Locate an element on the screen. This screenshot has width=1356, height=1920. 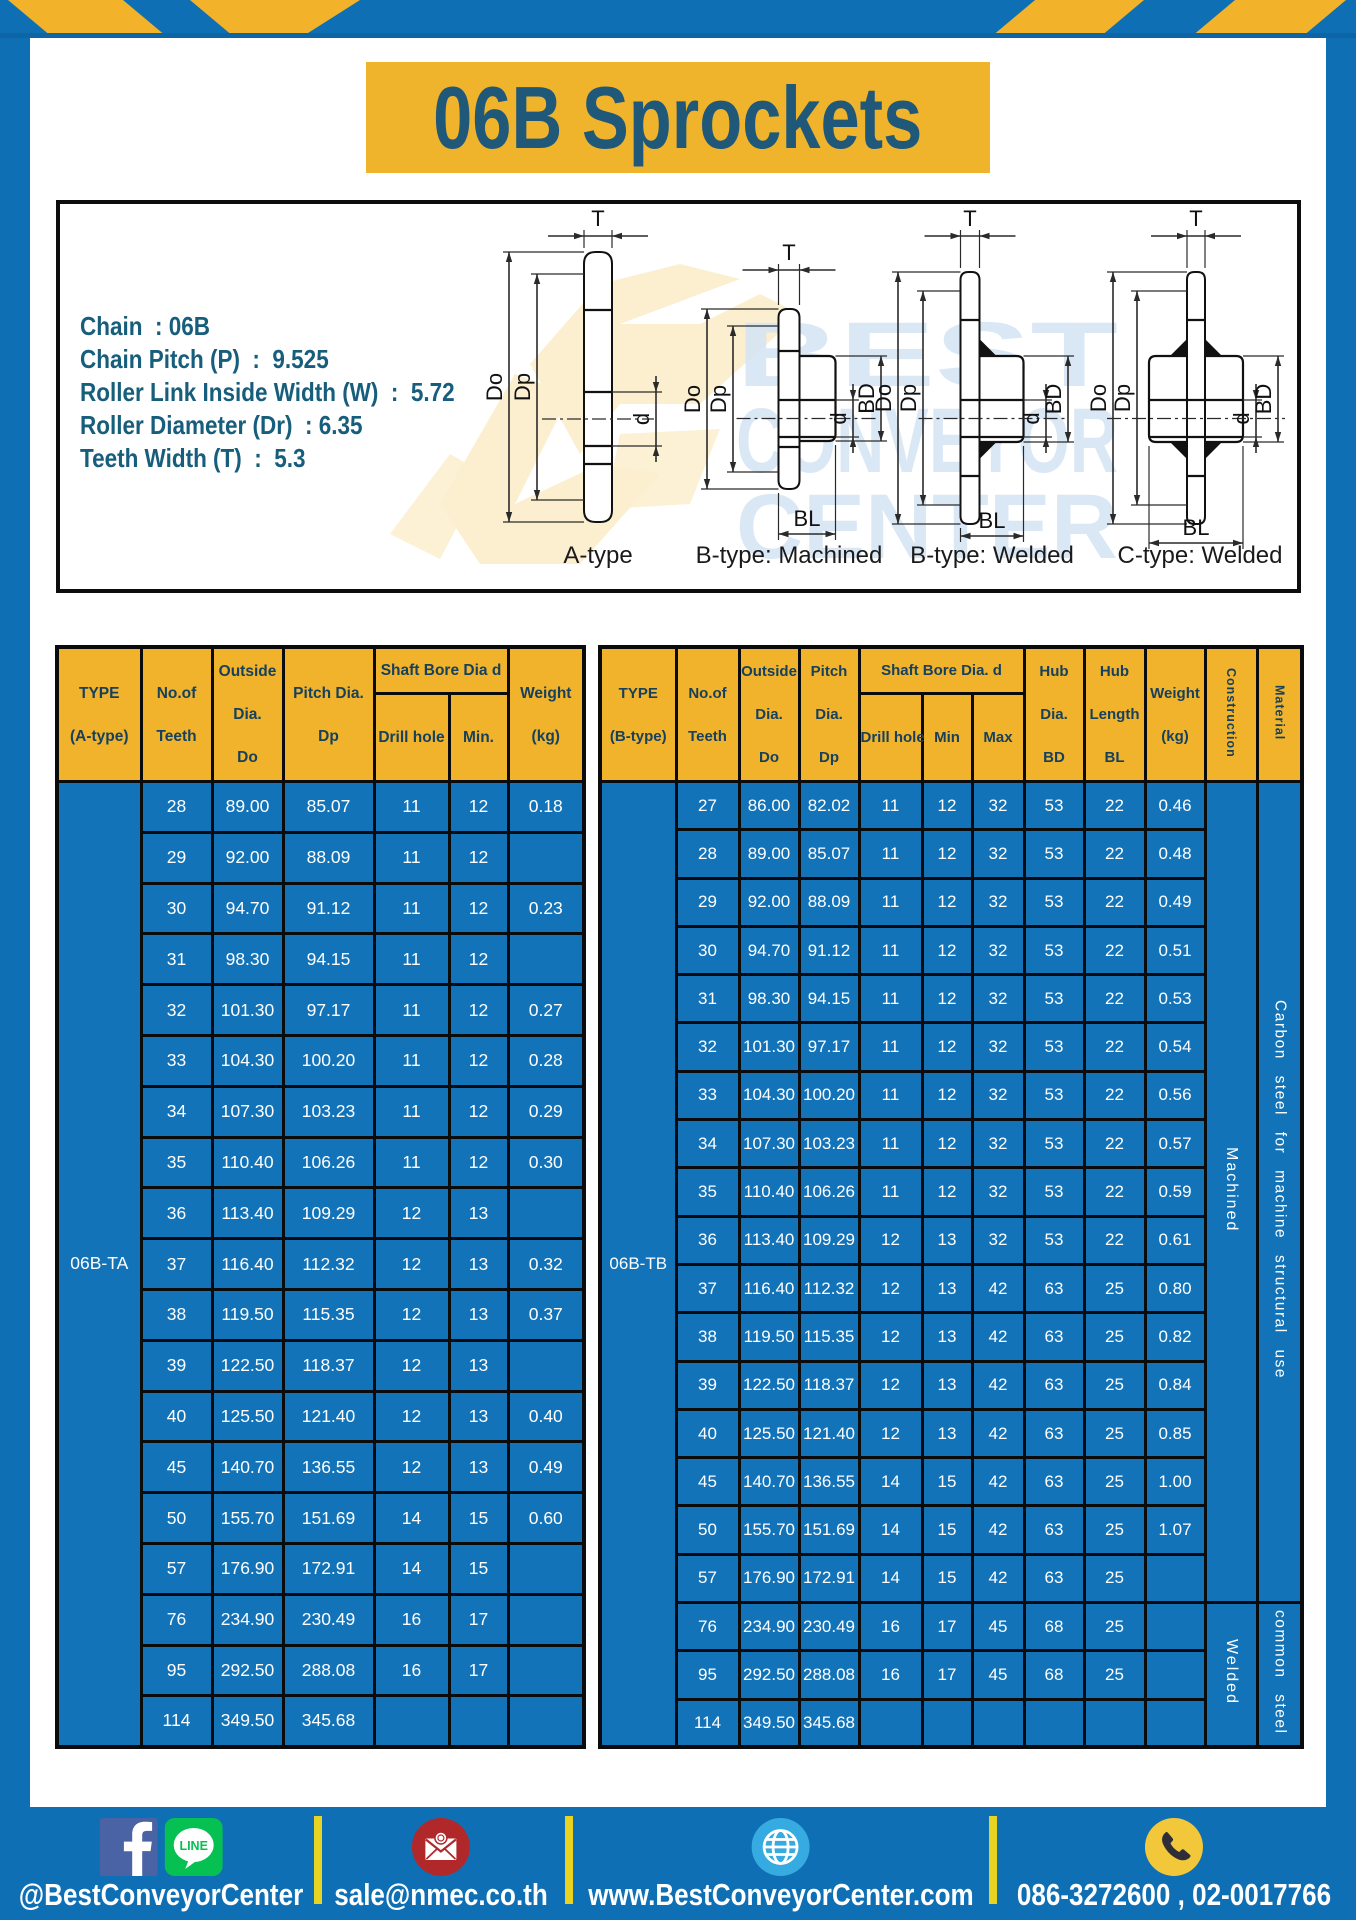
type-cell: 06B-TB is located at coordinates (638, 1264).